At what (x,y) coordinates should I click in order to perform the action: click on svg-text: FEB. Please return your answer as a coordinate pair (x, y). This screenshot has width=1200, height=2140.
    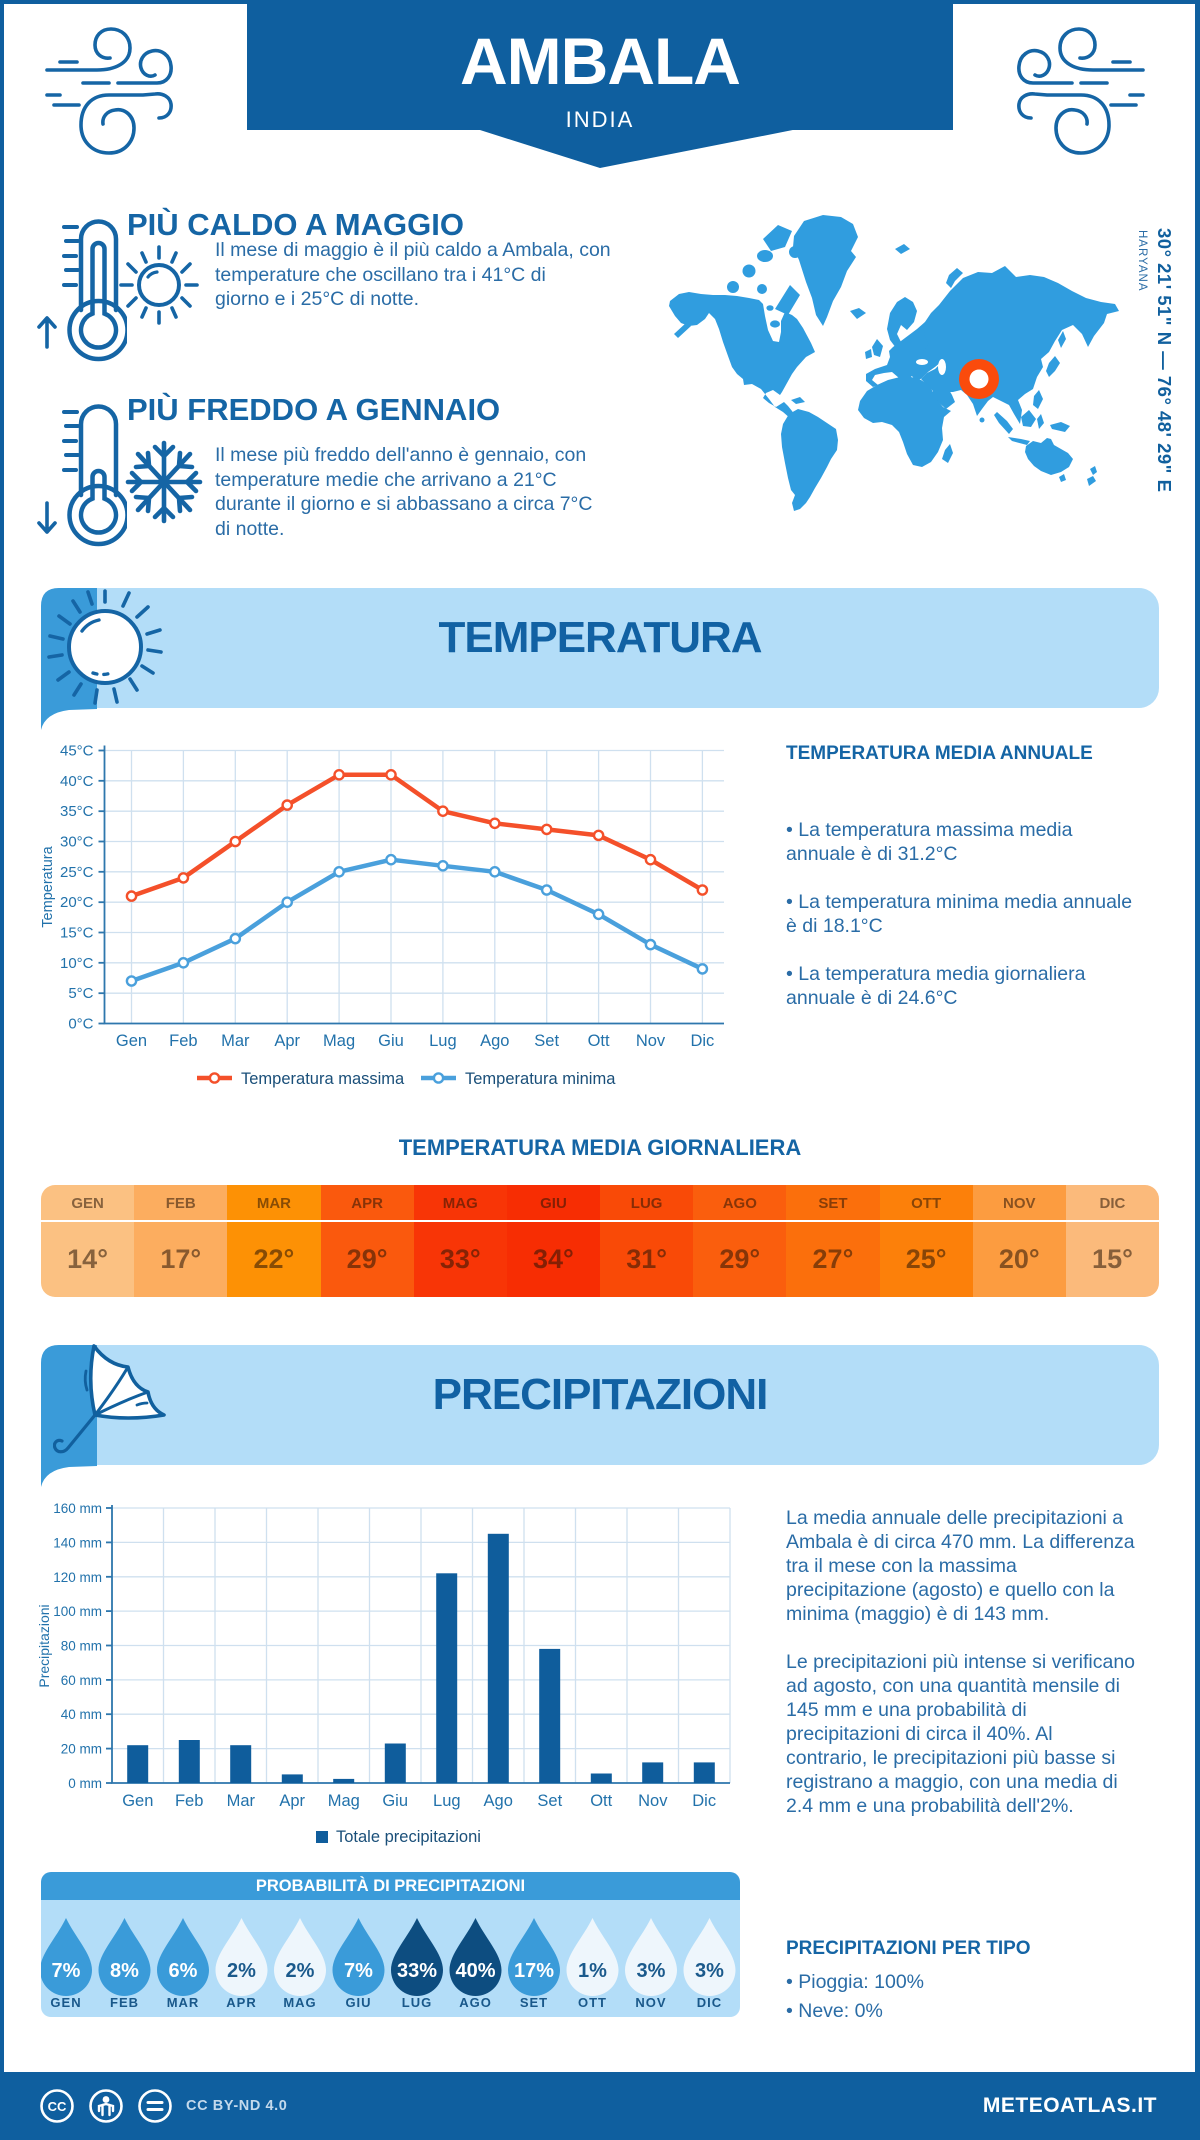
    Looking at the image, I should click on (124, 2002).